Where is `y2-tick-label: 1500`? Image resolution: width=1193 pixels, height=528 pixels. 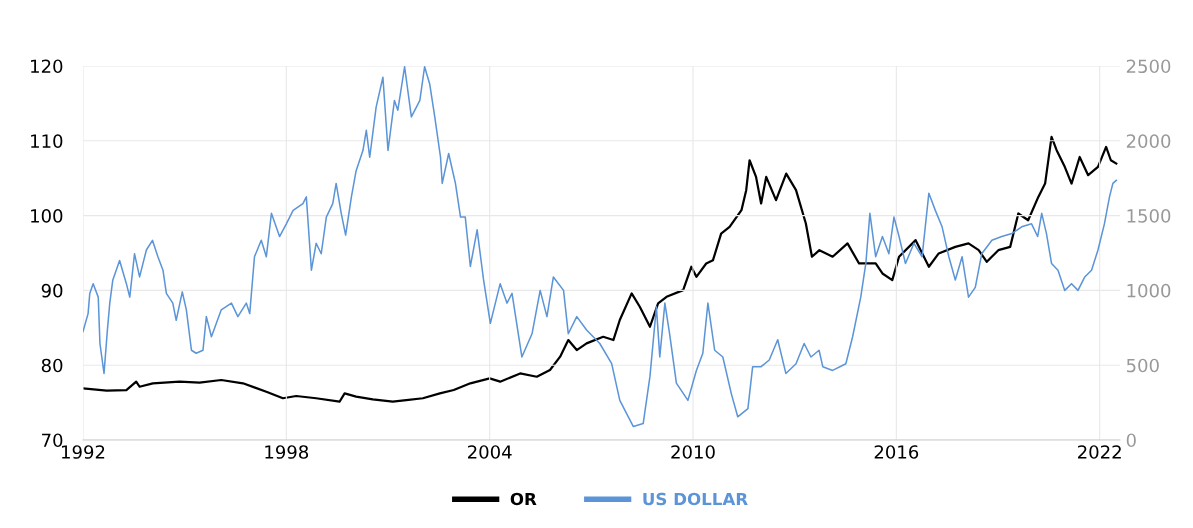
y2-tick-label: 1500 is located at coordinates (1149, 216).